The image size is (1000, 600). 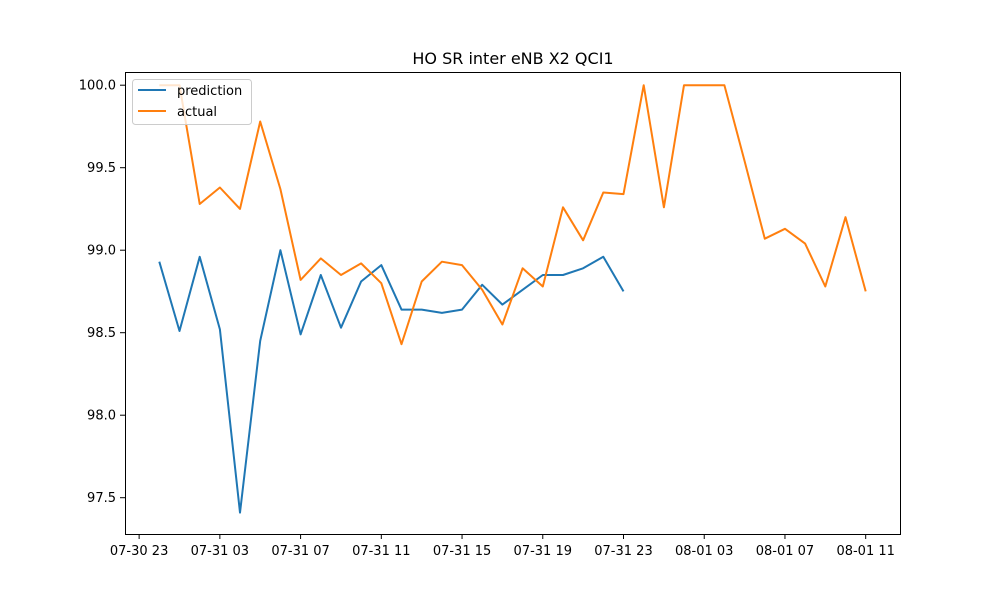 I want to click on y-tick-label: 100.0, so click(x=97, y=86).